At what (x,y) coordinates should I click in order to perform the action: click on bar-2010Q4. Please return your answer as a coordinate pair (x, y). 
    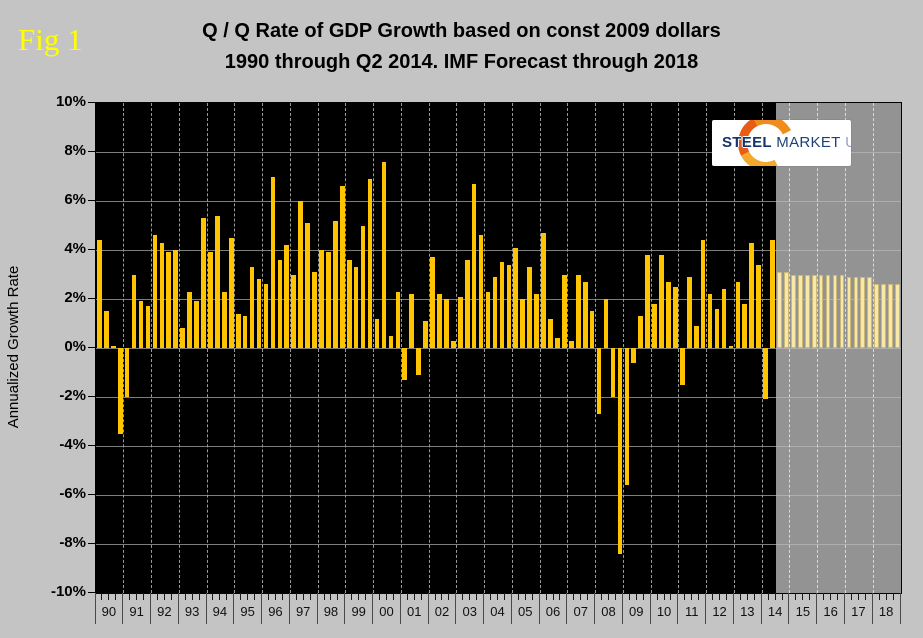
    Looking at the image, I should click on (675, 317).